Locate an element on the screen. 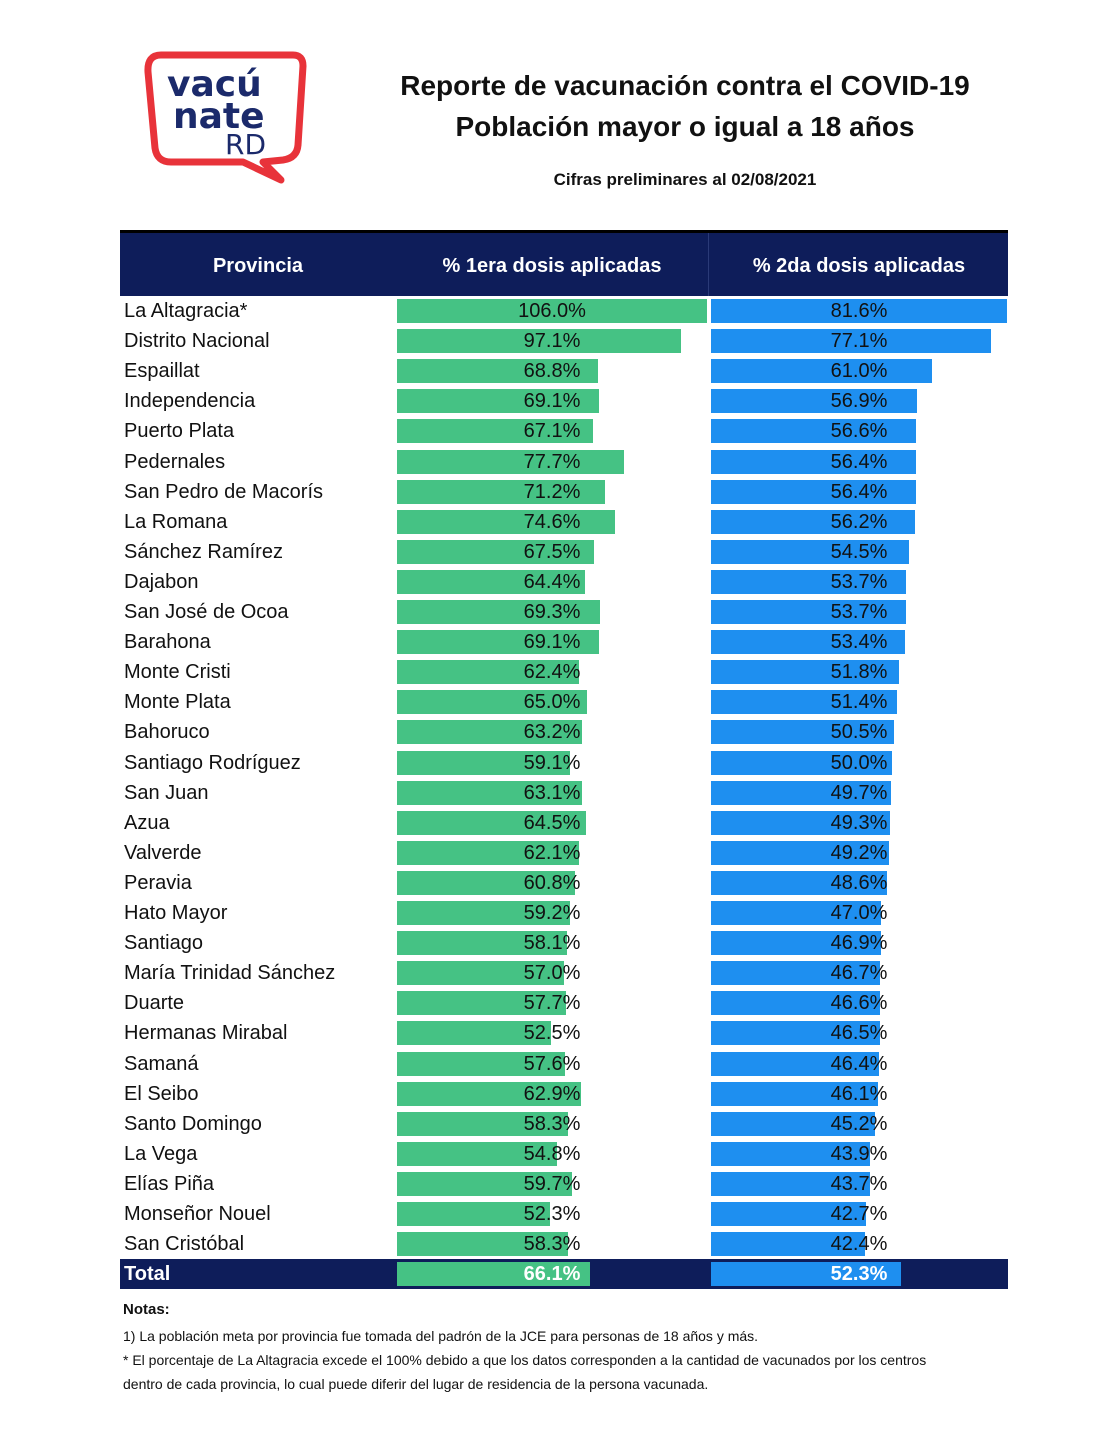 The width and height of the screenshot is (1115, 1442). province-name: Hermanas Mirabal is located at coordinates (206, 1033).